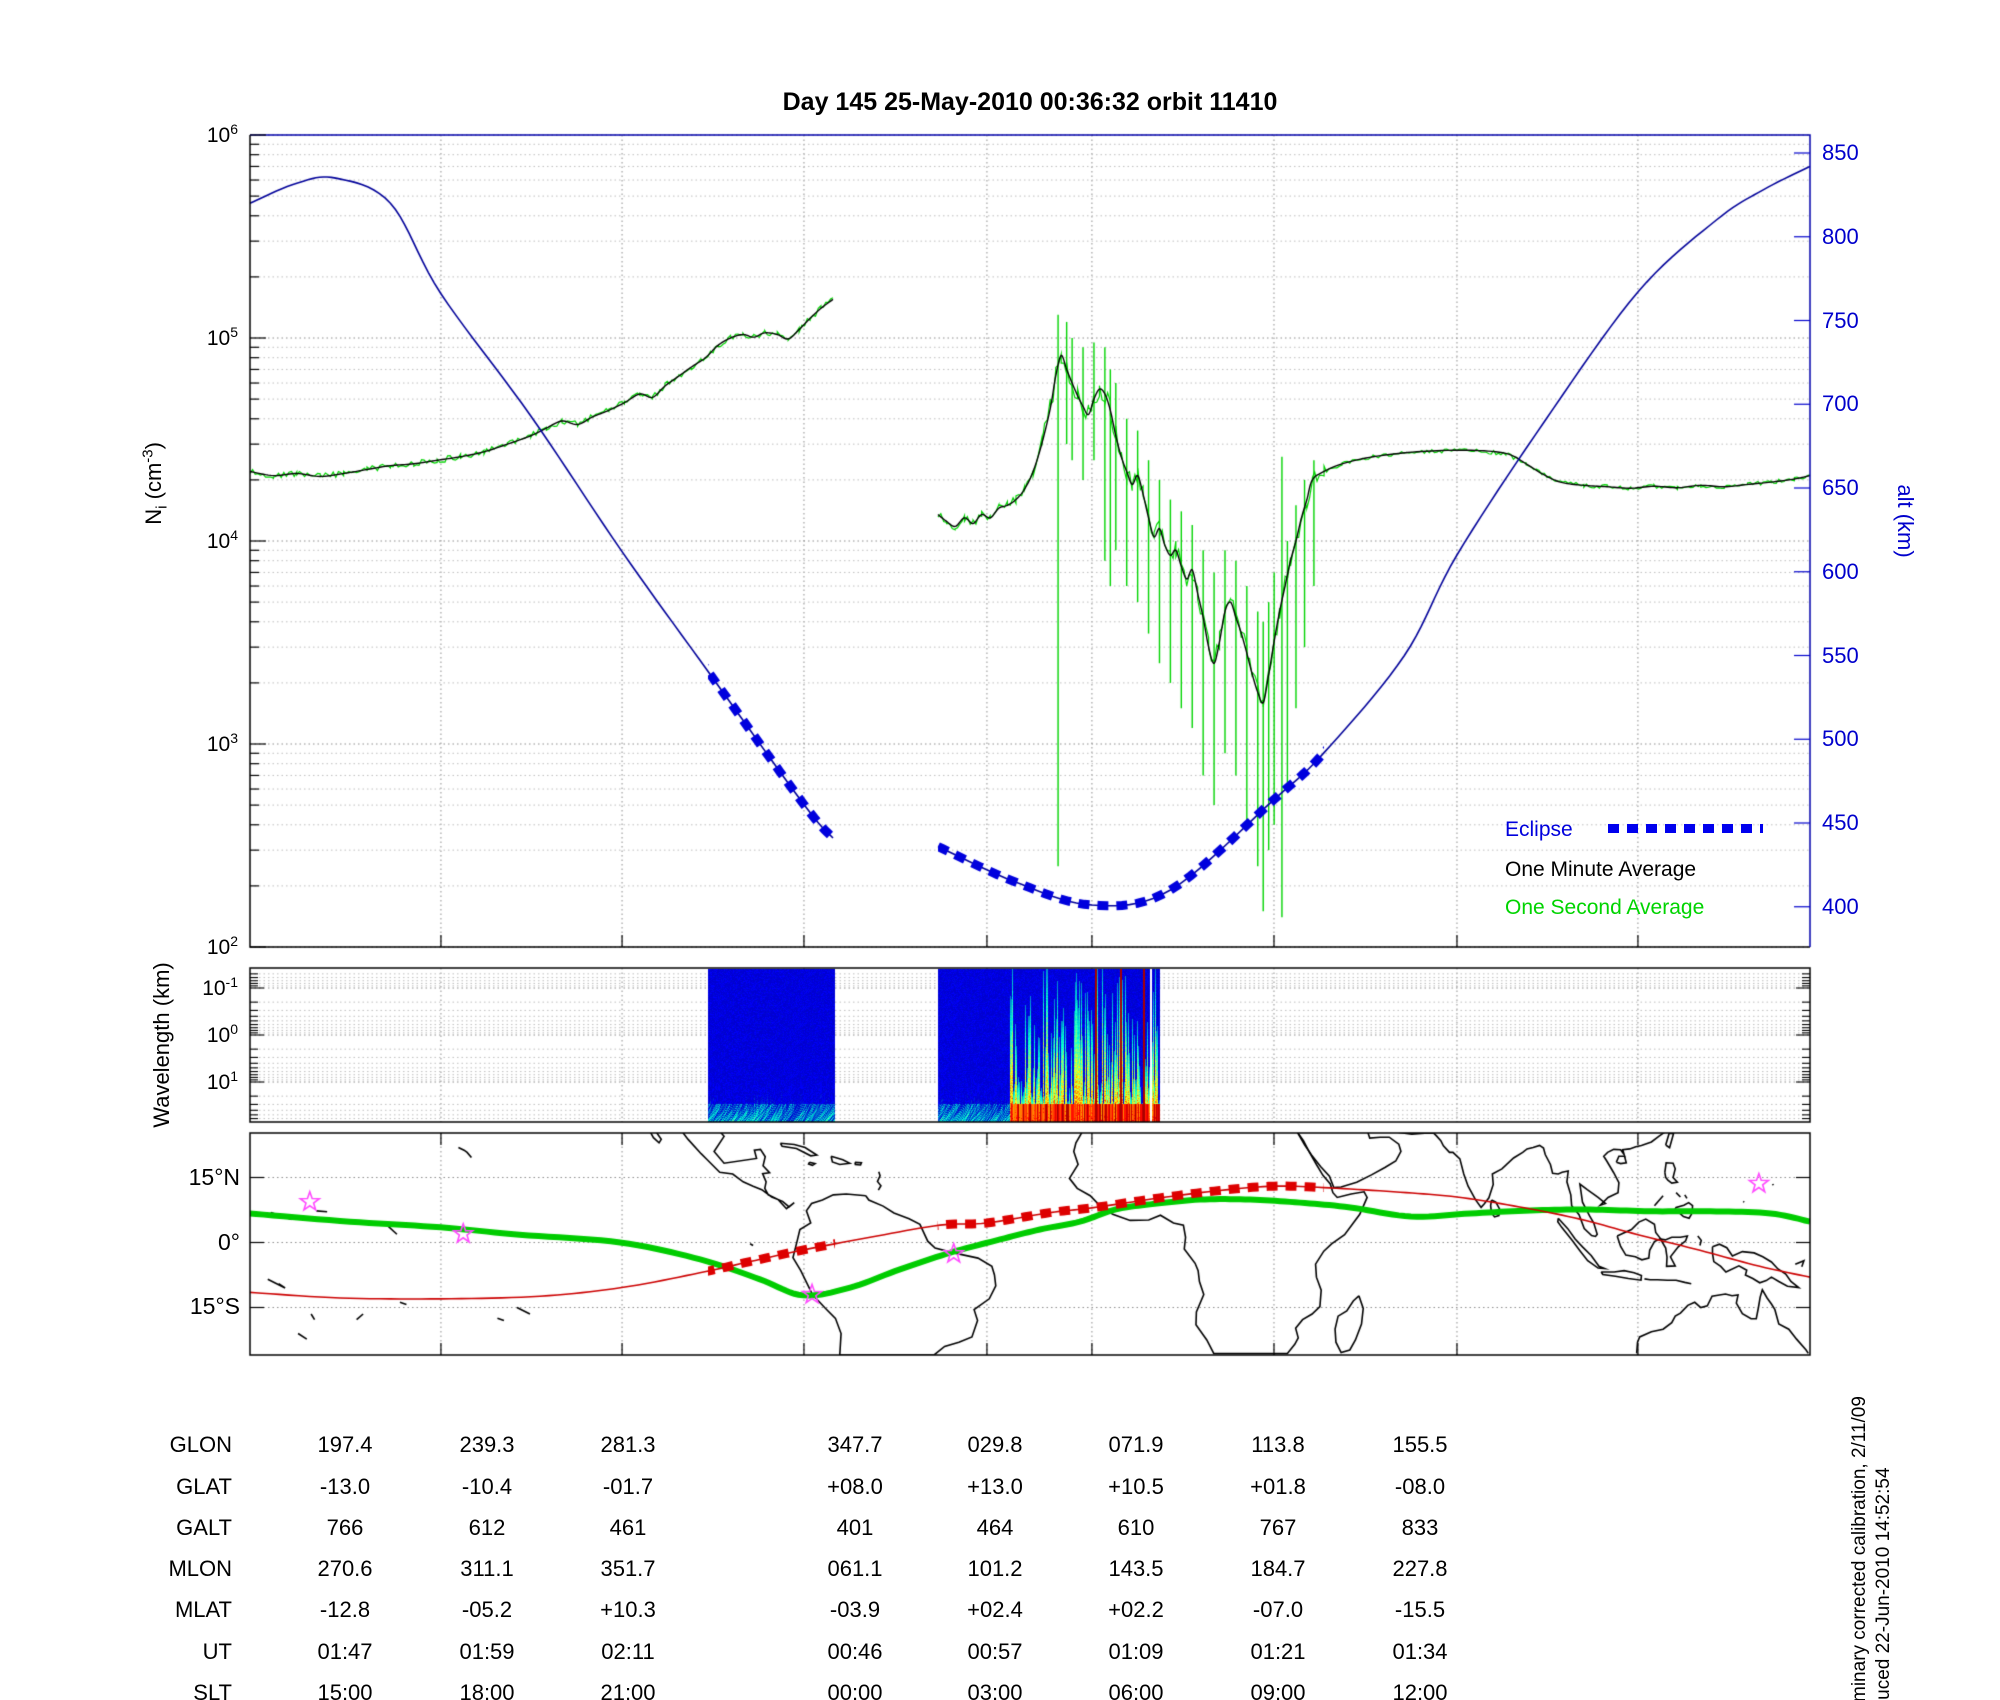 The height and width of the screenshot is (1700, 2000). Describe the element at coordinates (487, 1690) in the screenshot. I see `table-cell-slt-1: 18:00` at that location.